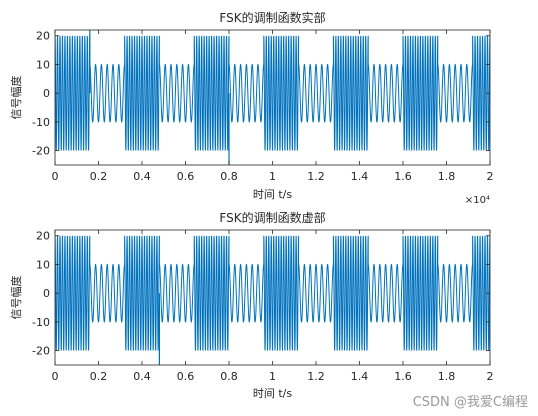  What do you see at coordinates (470, 402) in the screenshot?
I see `watermark: CSDN @我爱C编程` at bounding box center [470, 402].